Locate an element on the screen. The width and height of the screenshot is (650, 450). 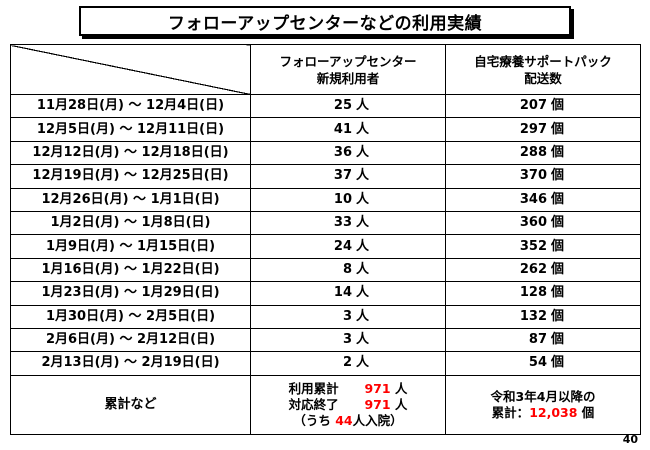
period-cell: 1月2日(月) ～ 1月8日(日) is located at coordinates (130, 223).